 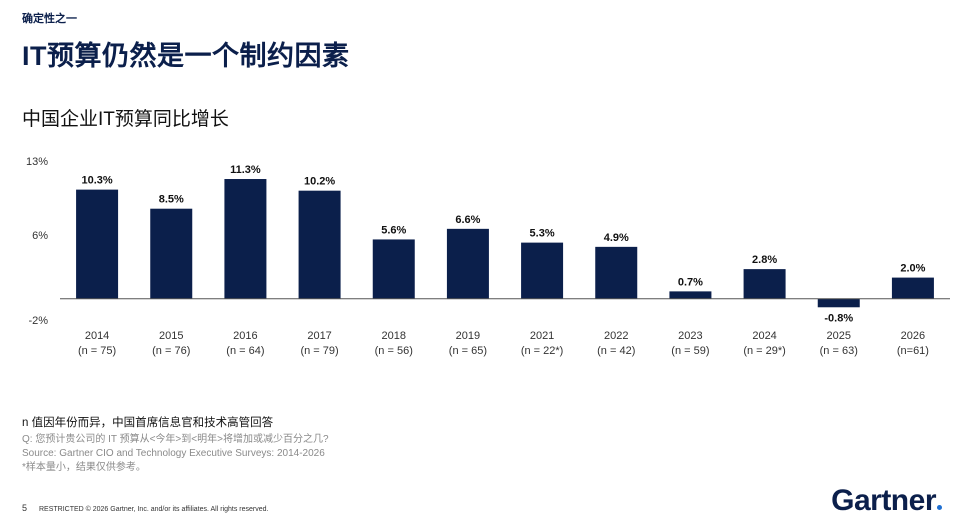 What do you see at coordinates (542, 270) in the screenshot?
I see `bar-2021` at bounding box center [542, 270].